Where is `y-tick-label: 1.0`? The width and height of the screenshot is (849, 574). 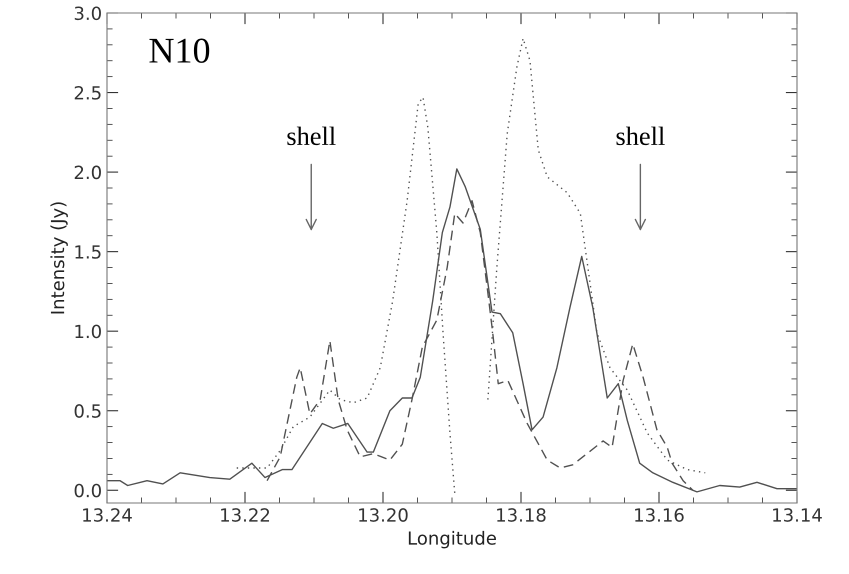
y-tick-label: 1.0 is located at coordinates (88, 331).